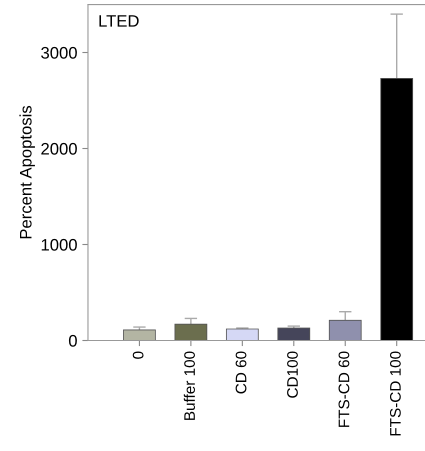  Describe the element at coordinates (59, 148) in the screenshot. I see `y-tick-label: 2000` at that location.